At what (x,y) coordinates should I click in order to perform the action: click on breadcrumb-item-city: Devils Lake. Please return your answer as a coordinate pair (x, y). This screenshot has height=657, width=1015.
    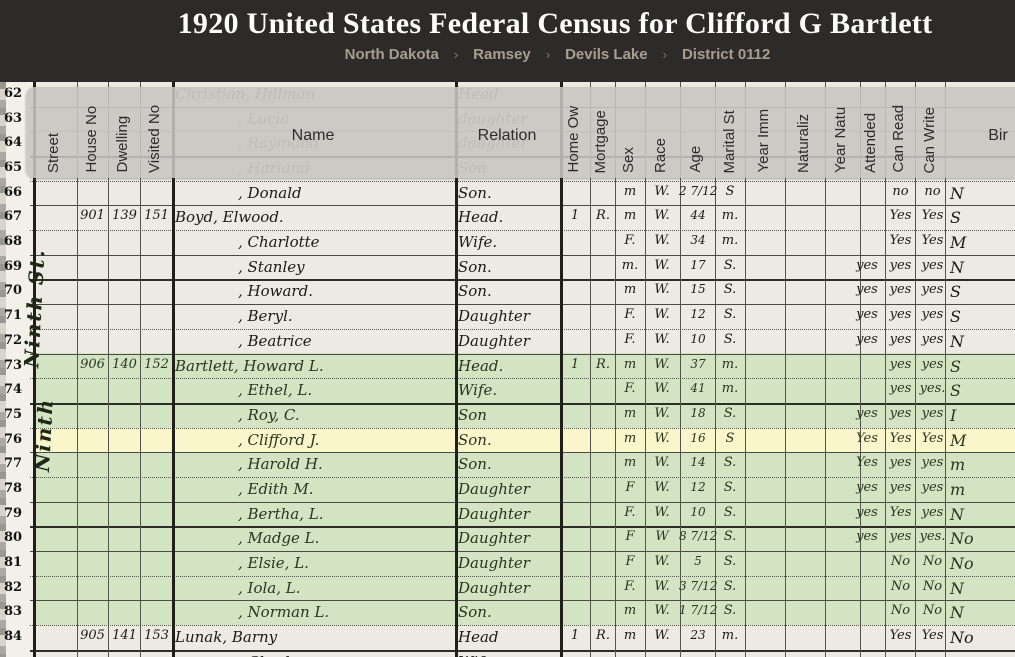
    Looking at the image, I should click on (606, 54).